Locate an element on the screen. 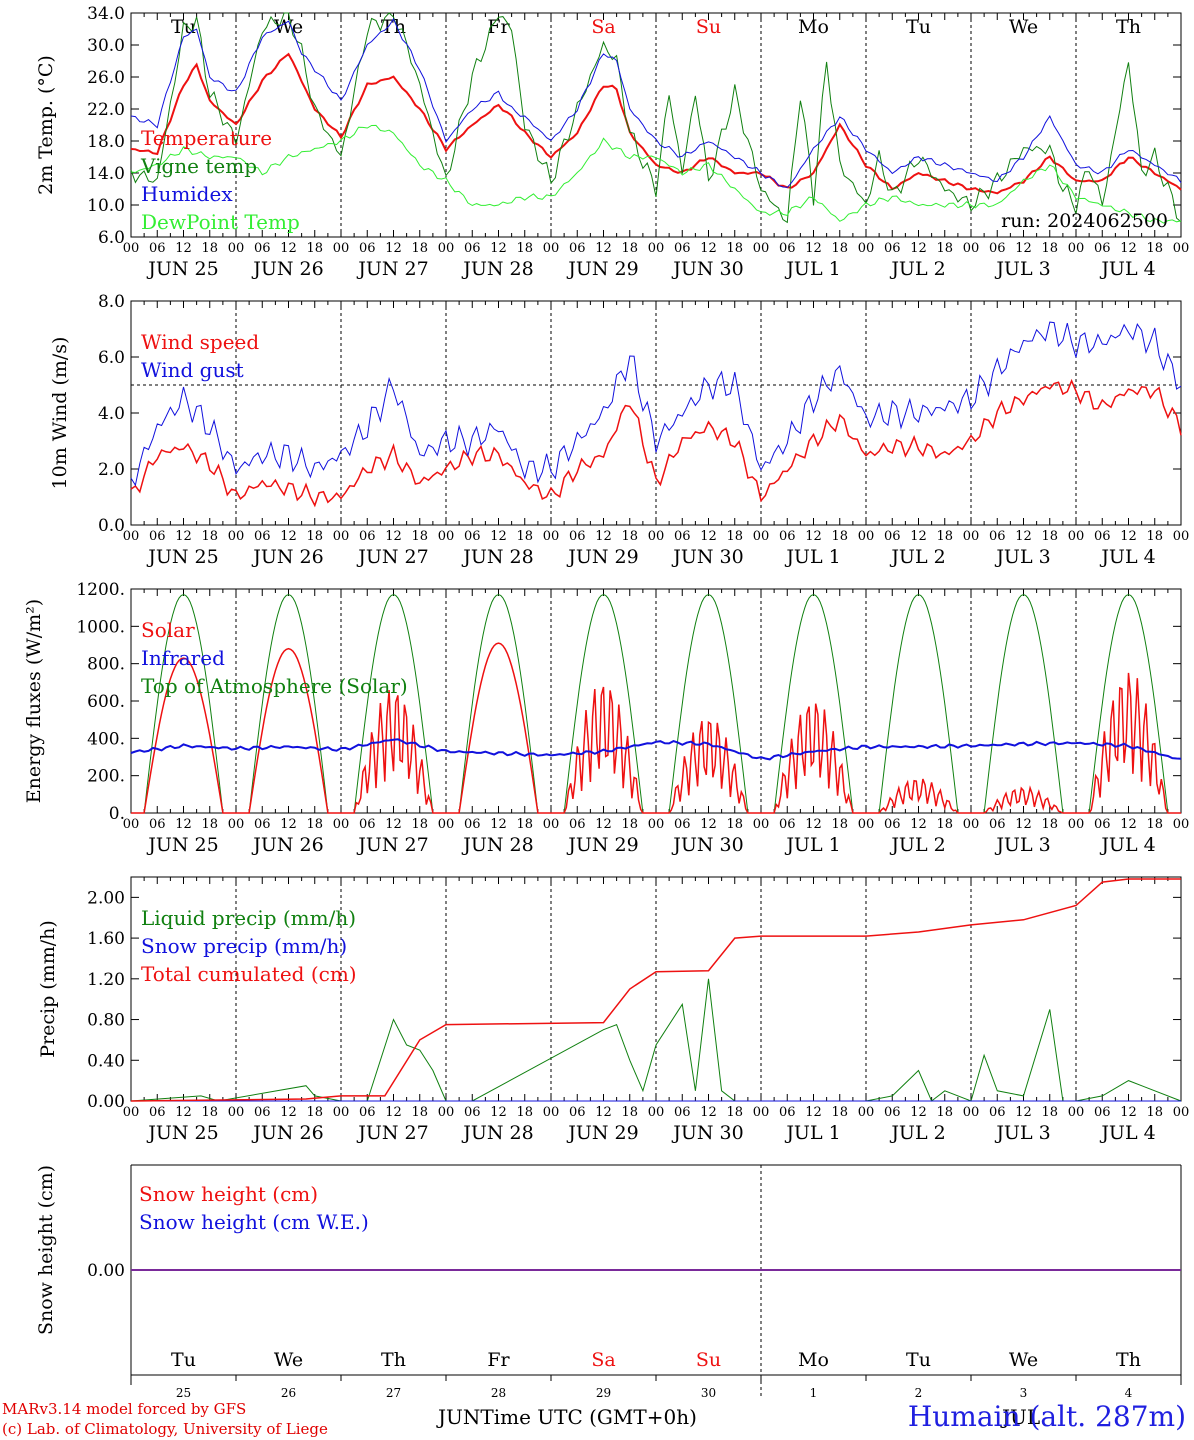 Image resolution: width=1194 pixels, height=1440 pixels. series-line-temperature is located at coordinates (656, 123).